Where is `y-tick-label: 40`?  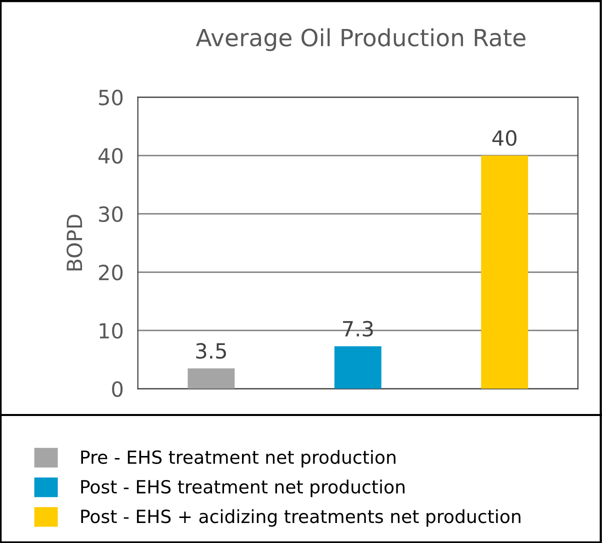
y-tick-label: 40 is located at coordinates (110, 156).